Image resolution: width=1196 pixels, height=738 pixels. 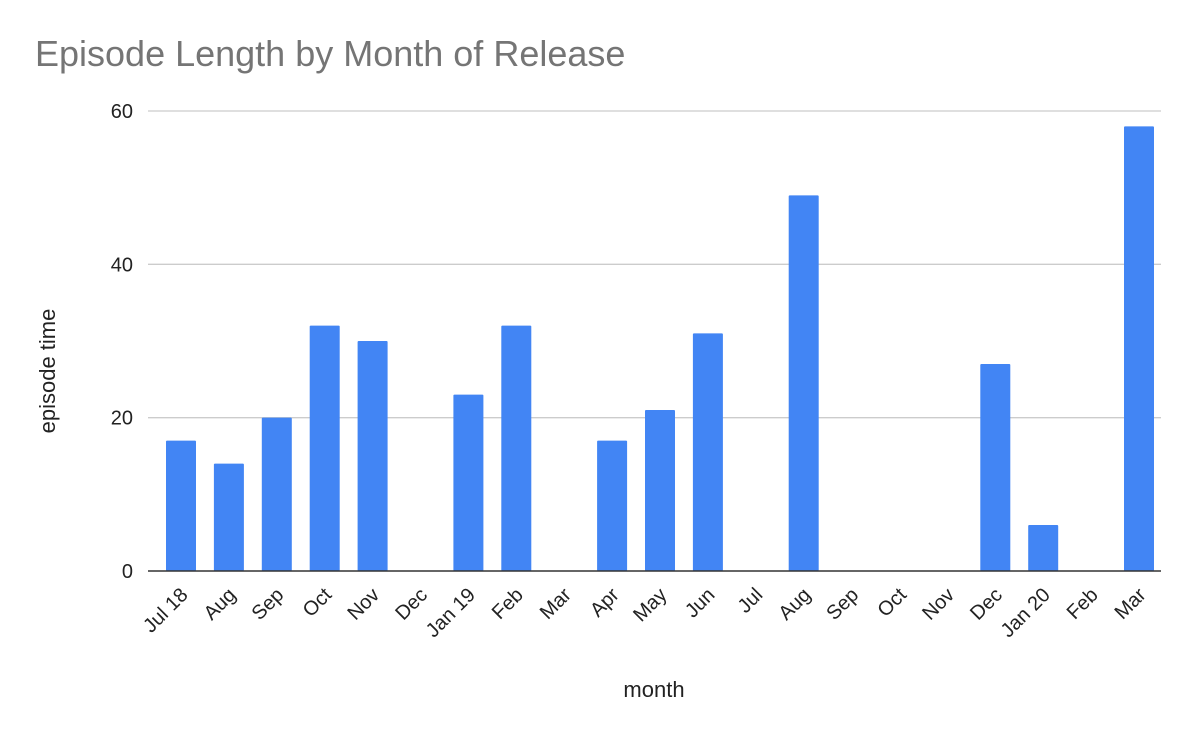 What do you see at coordinates (1026, 613) in the screenshot?
I see `x-tick-label: Jan 20` at bounding box center [1026, 613].